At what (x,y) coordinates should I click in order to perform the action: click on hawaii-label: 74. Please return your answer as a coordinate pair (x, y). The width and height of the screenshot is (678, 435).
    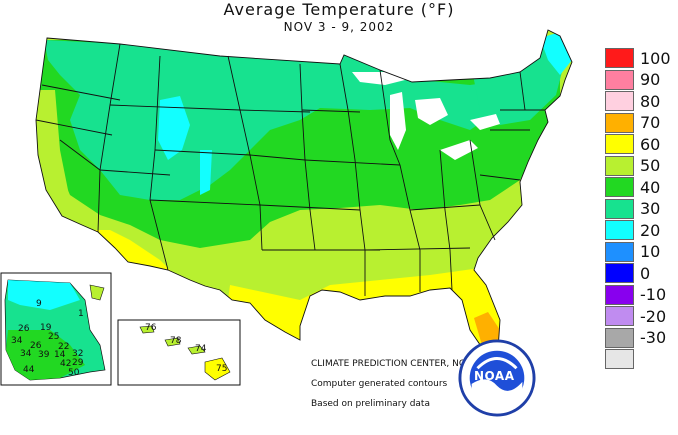
    Looking at the image, I should click on (201, 349).